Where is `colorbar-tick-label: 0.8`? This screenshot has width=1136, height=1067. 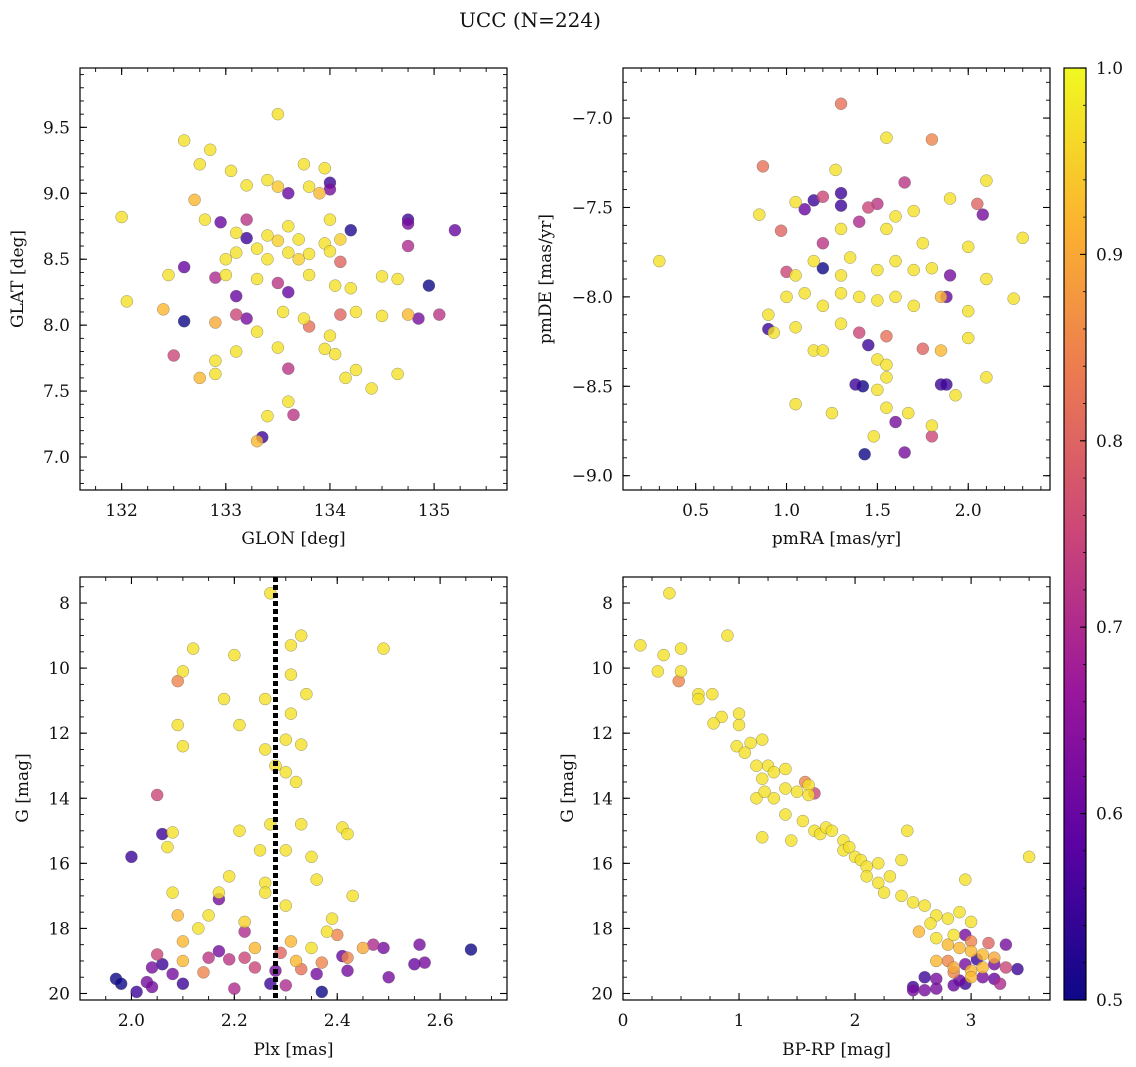 colorbar-tick-label: 0.8 is located at coordinates (1109, 442).